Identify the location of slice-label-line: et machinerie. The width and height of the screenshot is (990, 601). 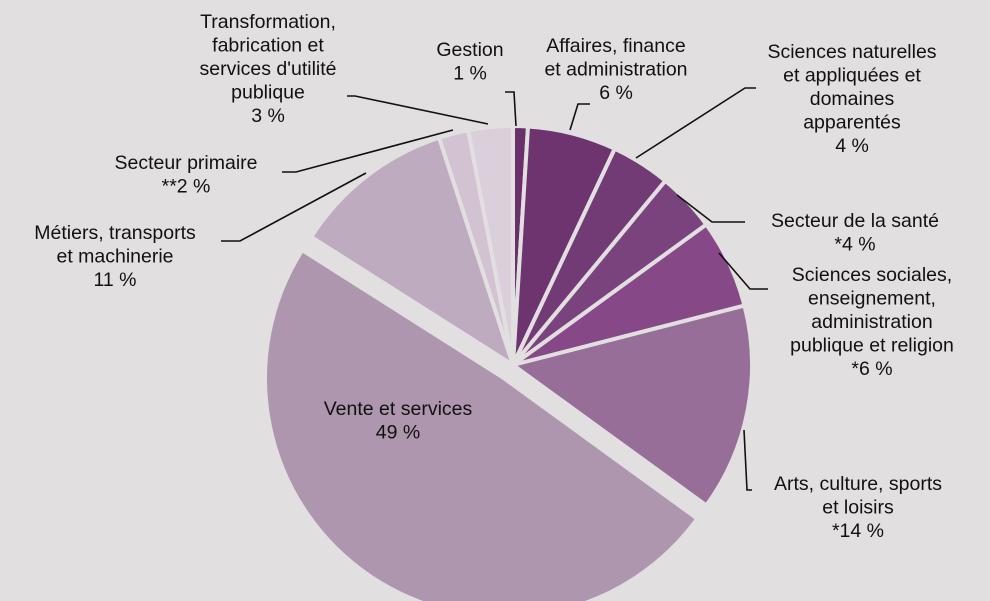
(114, 257).